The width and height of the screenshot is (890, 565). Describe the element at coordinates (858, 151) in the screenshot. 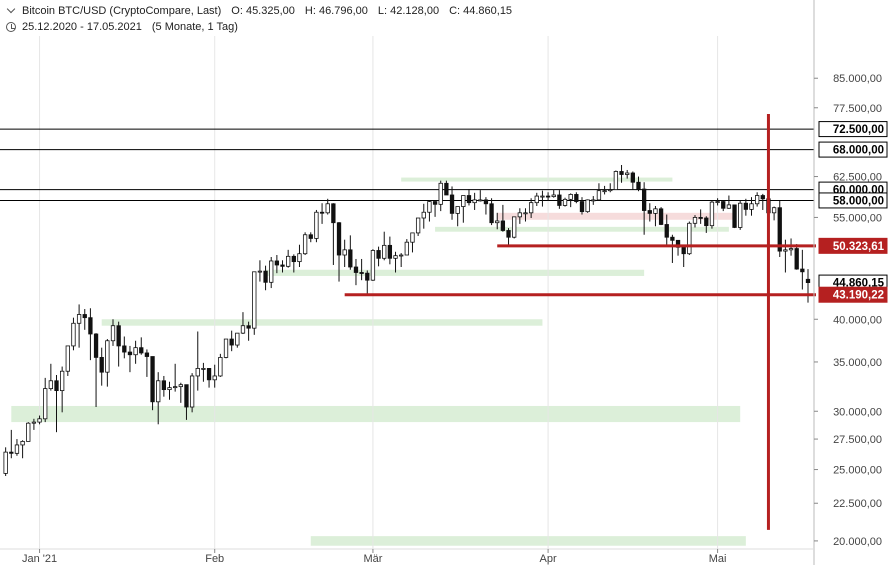

I see `resistance-label: 68.000,00` at that location.